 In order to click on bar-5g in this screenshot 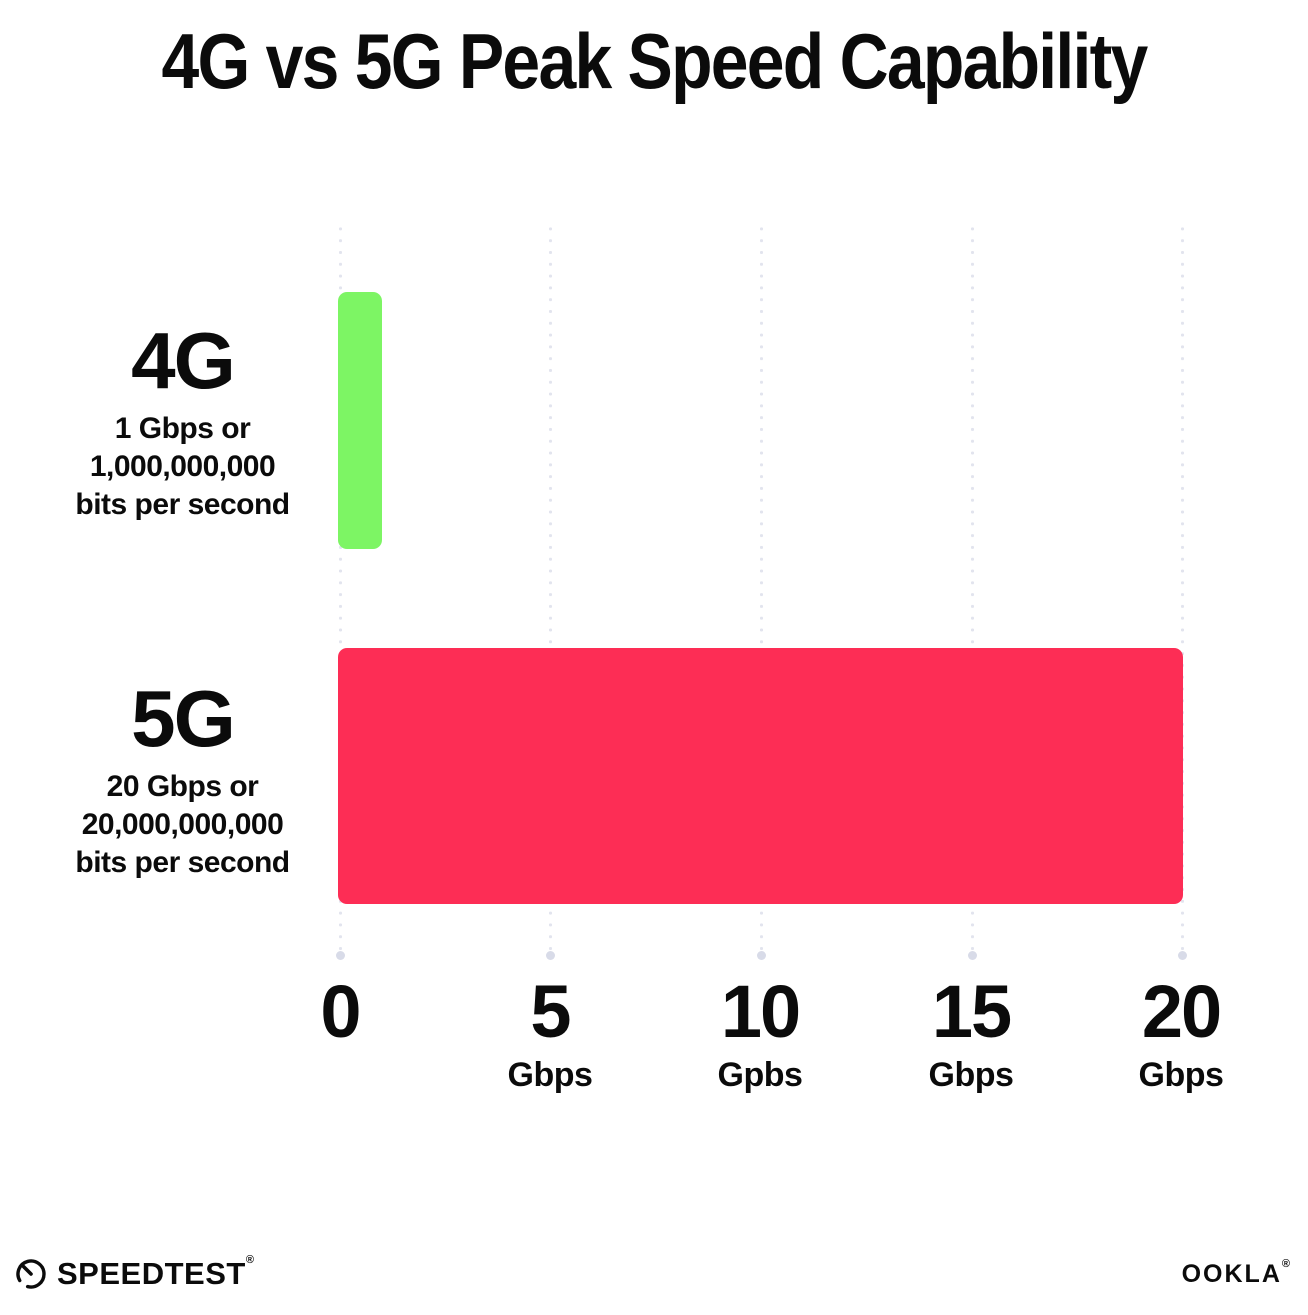, I will do `click(760, 776)`.